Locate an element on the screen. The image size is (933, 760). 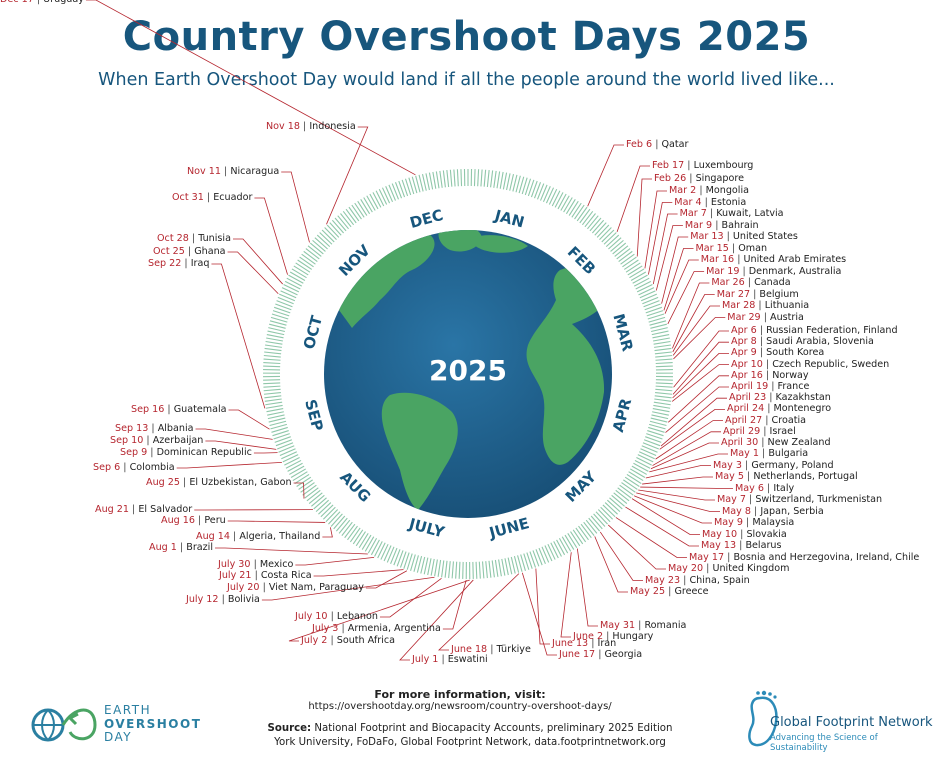
country-label: May 8 | Japan, Serbia is located at coordinates (773, 512).